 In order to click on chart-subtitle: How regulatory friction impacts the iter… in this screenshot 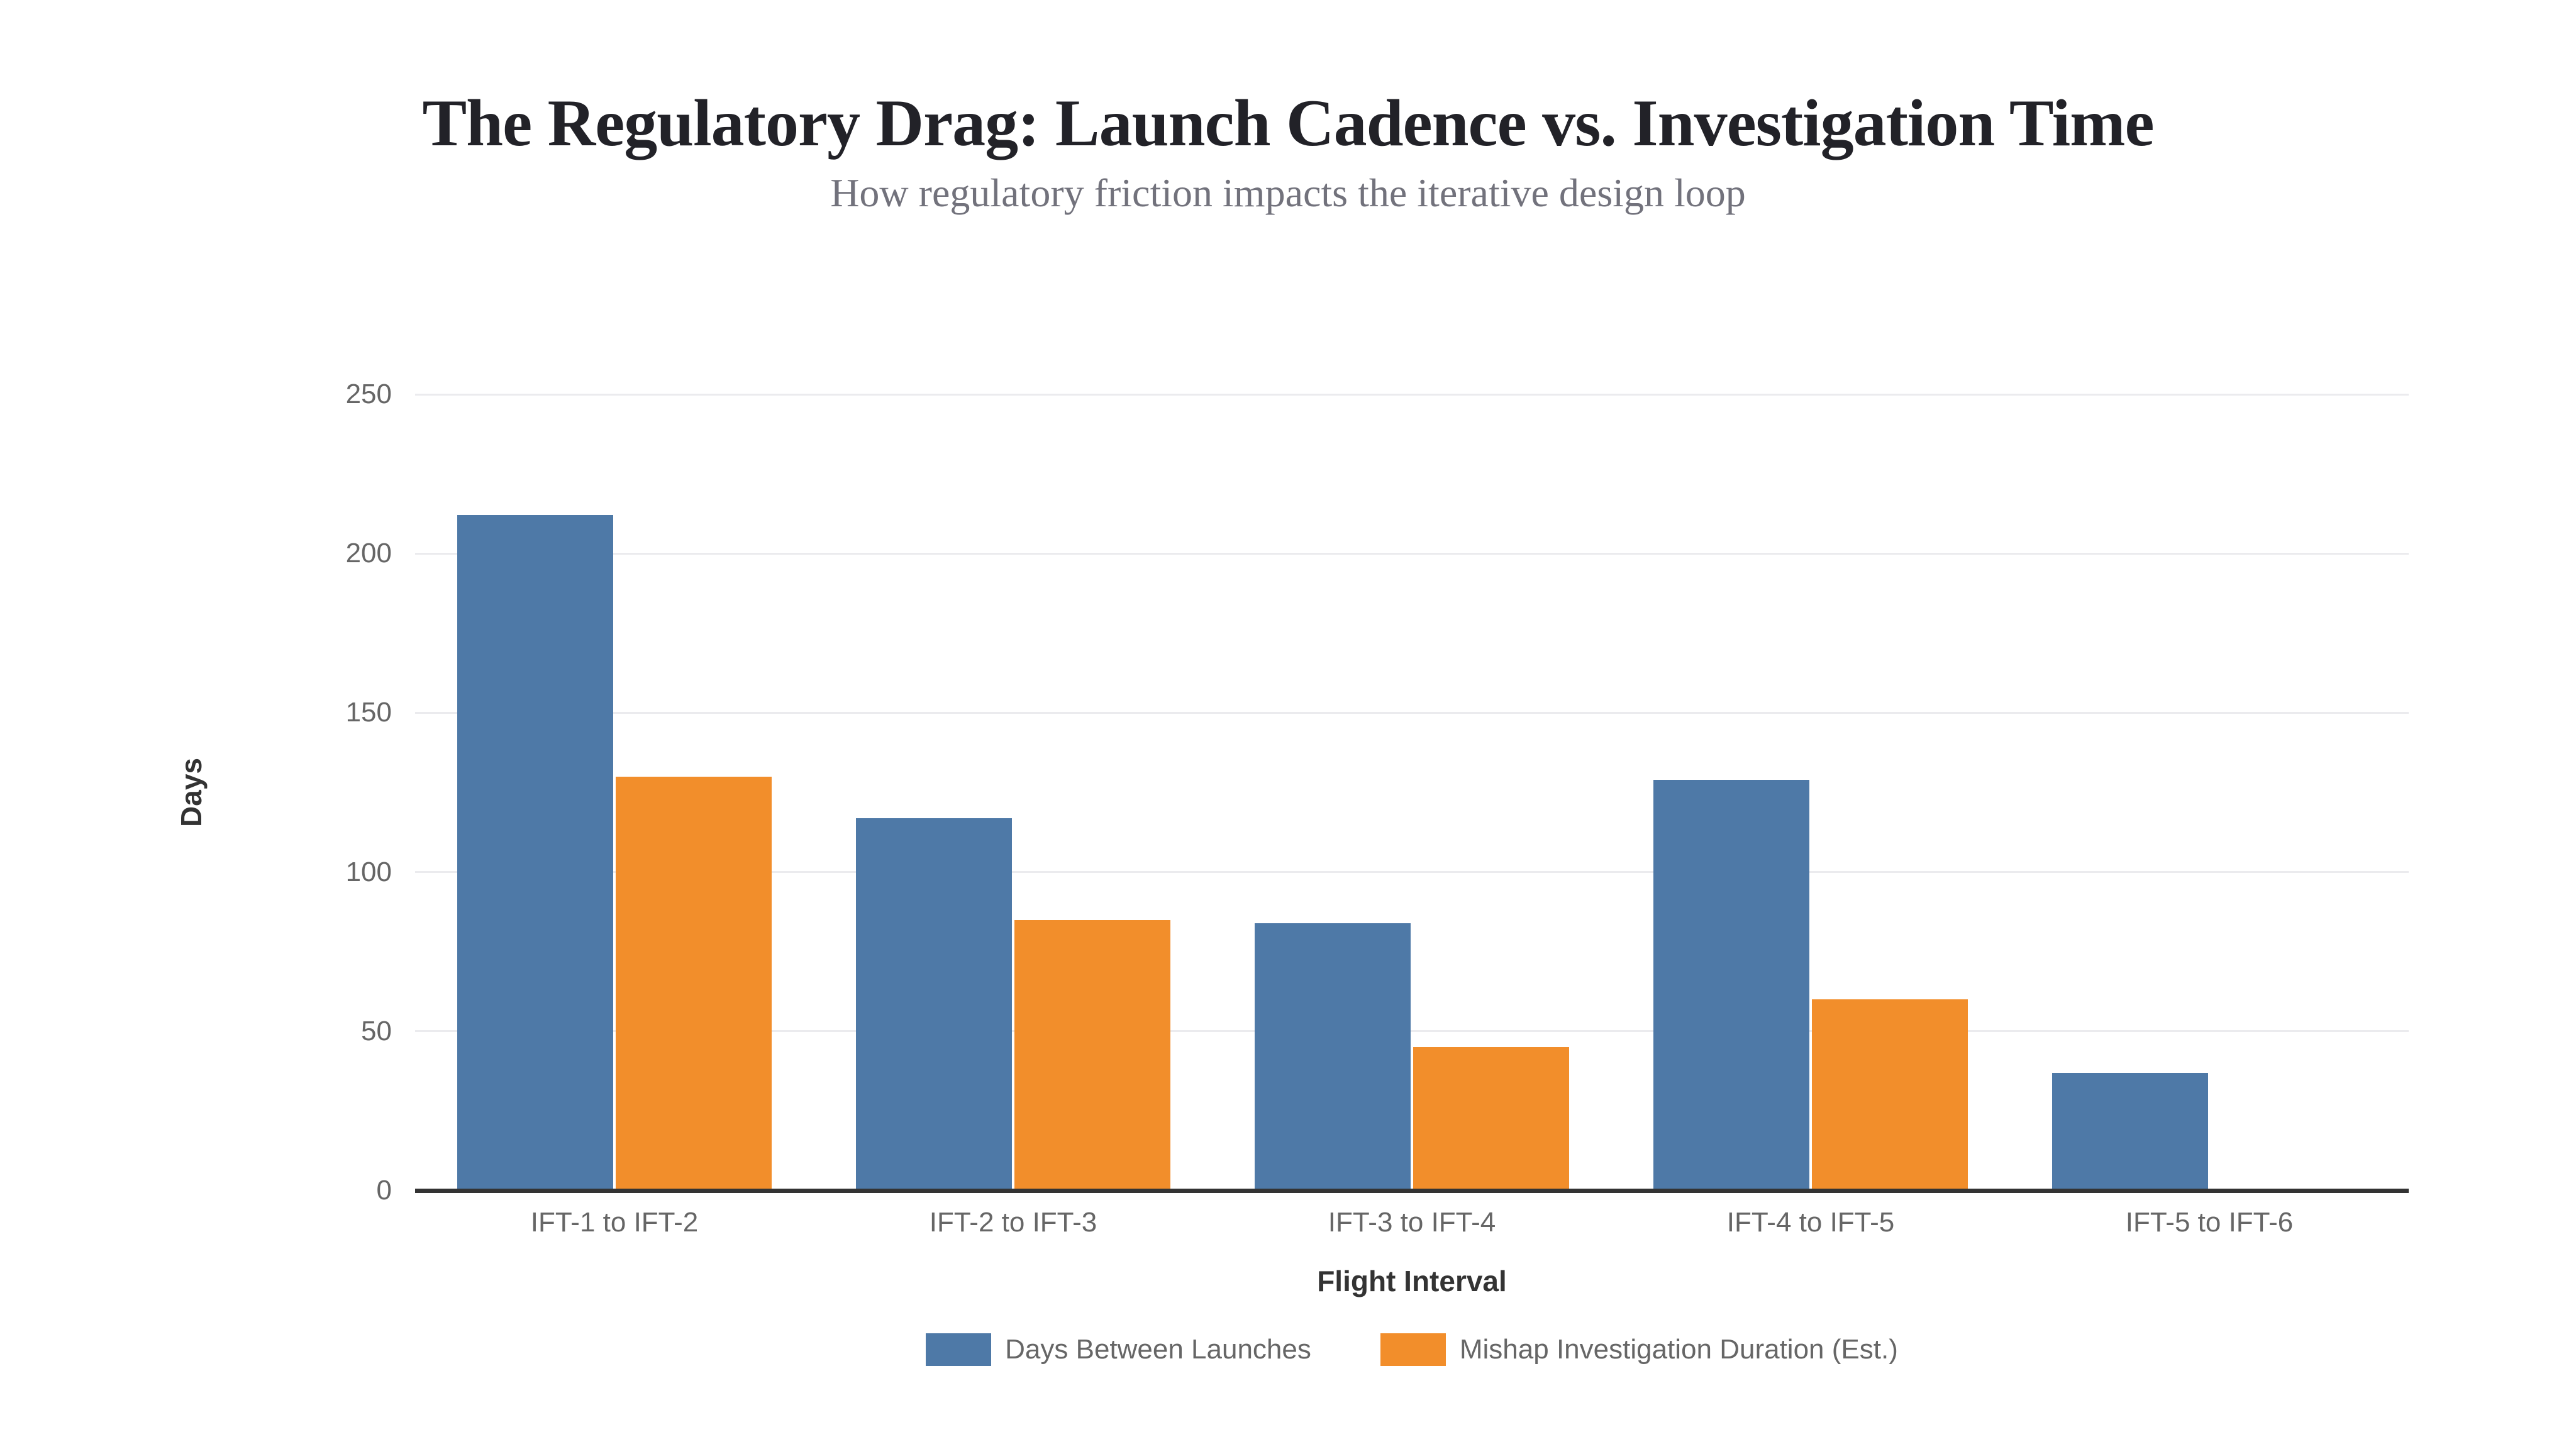, I will do `click(1288, 192)`.